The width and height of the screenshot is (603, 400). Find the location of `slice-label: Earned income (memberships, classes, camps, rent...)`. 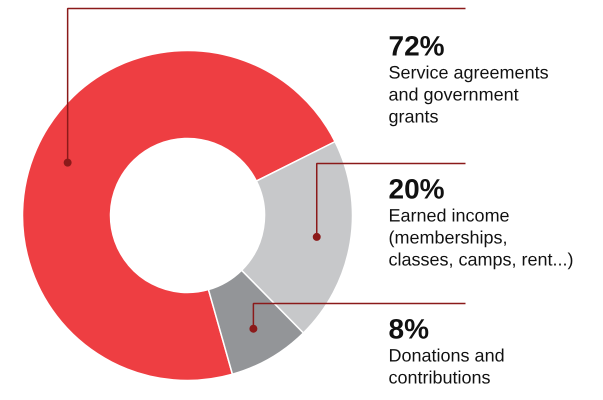

slice-label: Earned income (memberships, classes, camps, rent...) is located at coordinates (481, 238).